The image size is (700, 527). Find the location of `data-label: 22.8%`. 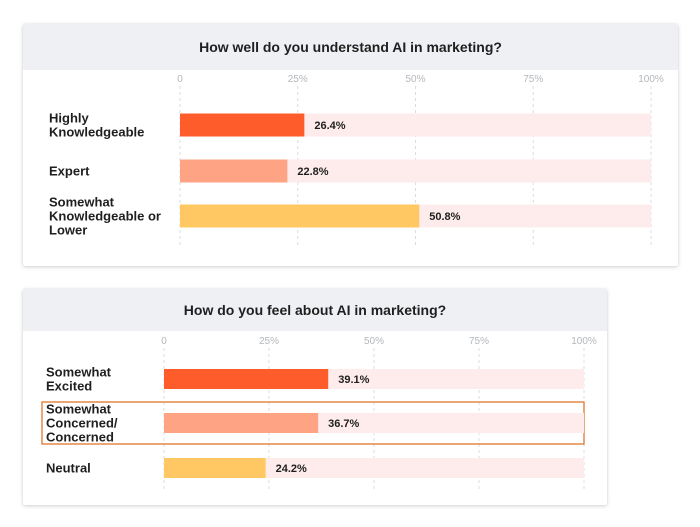

data-label: 22.8% is located at coordinates (312, 172).